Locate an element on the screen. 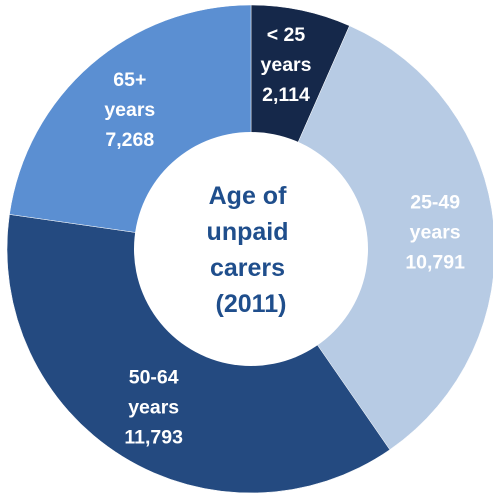 This screenshot has height=493, width=493. slice-label-line: 65+ is located at coordinates (129, 80).